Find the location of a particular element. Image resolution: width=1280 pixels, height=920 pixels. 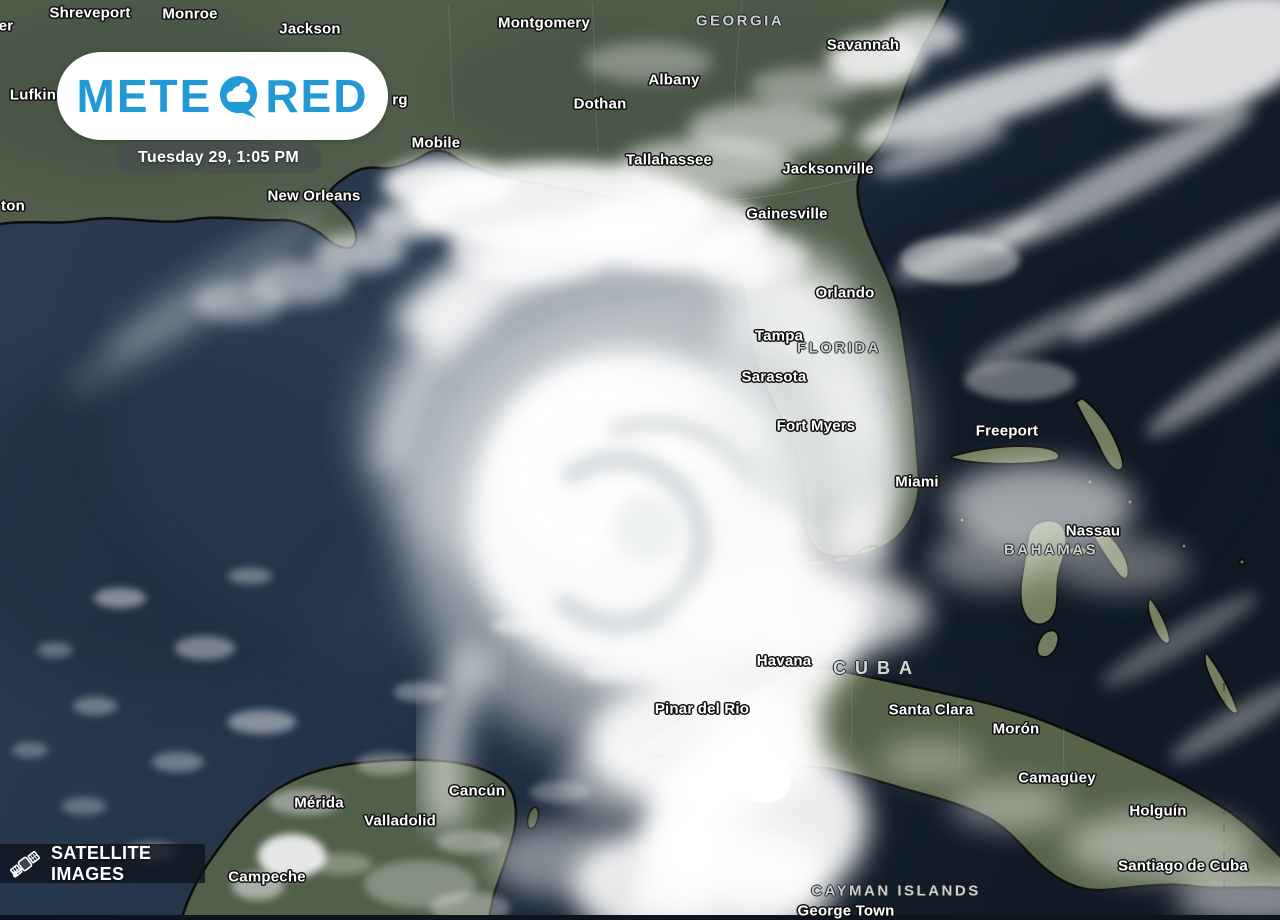

satellite-images-label: SATELLITE IMAGES is located at coordinates (101, 863).